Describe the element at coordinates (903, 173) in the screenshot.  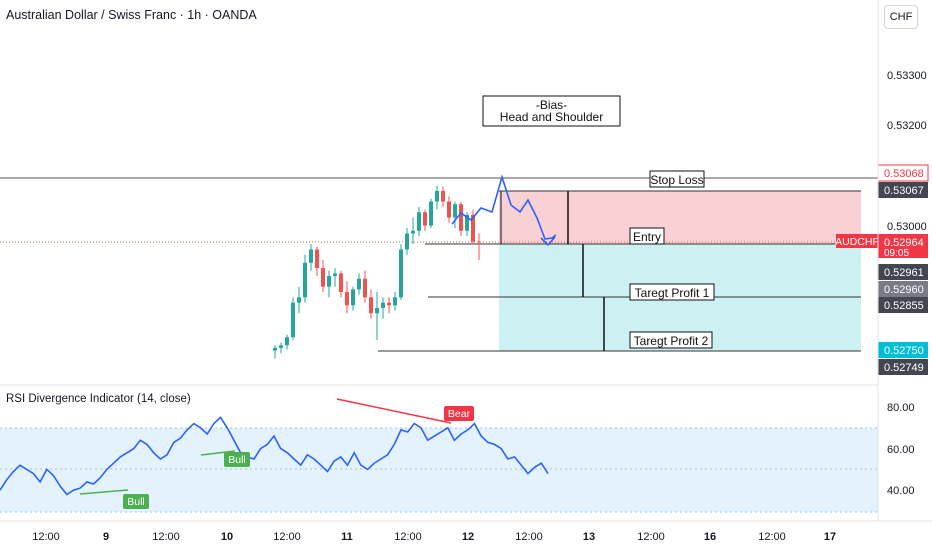
I see `price-tag: 0.53068` at that location.